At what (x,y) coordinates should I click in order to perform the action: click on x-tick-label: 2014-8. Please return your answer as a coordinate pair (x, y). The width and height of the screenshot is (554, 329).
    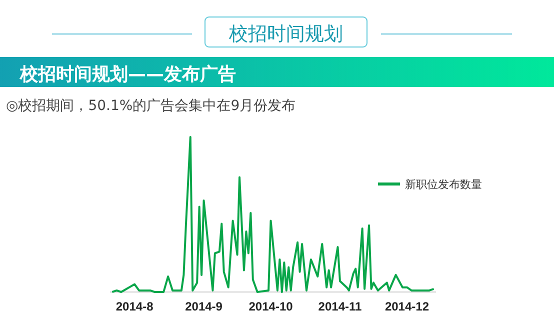
    Looking at the image, I should click on (135, 307).